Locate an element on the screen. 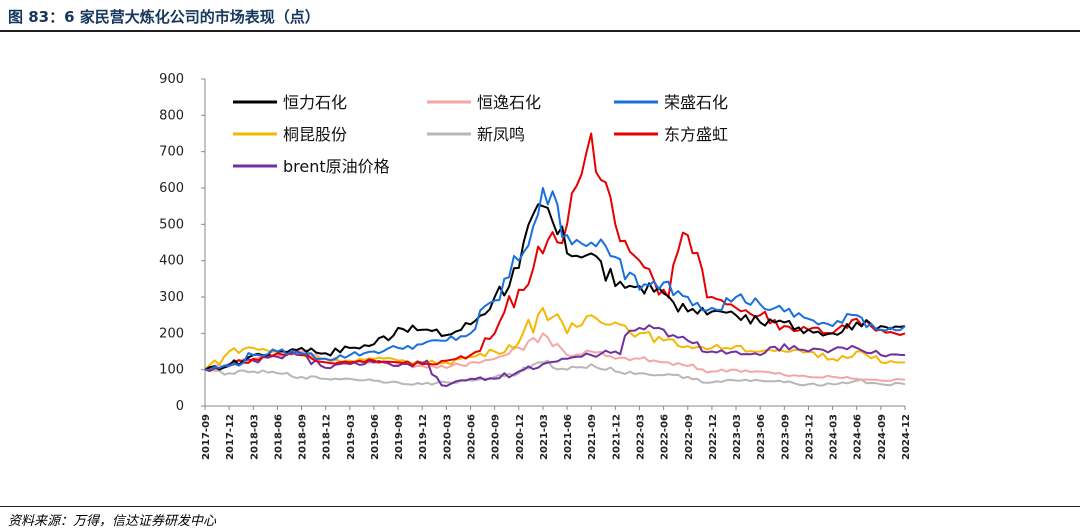  x-tick-label: 2024-12 is located at coordinates (906, 437).